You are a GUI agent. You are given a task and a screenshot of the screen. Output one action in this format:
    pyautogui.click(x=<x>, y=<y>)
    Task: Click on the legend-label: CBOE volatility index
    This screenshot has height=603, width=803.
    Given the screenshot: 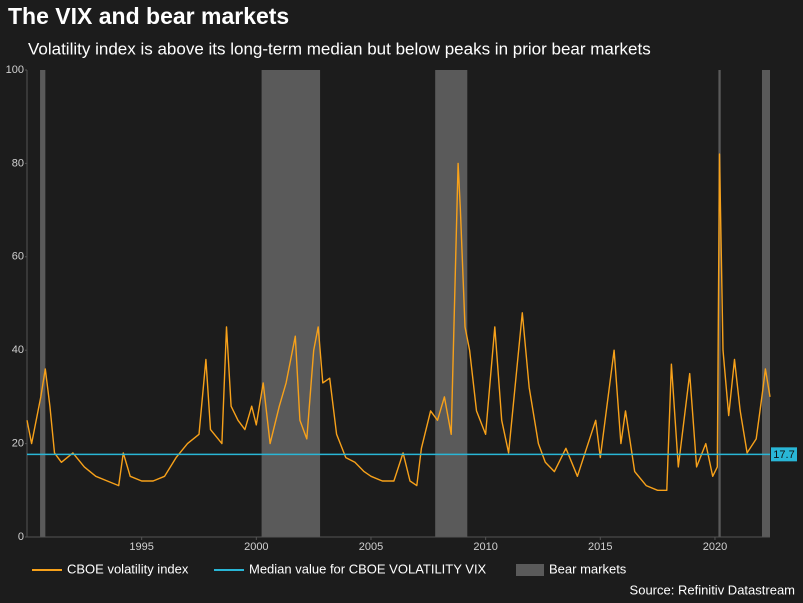 What is the action you would take?
    pyautogui.click(x=128, y=568)
    